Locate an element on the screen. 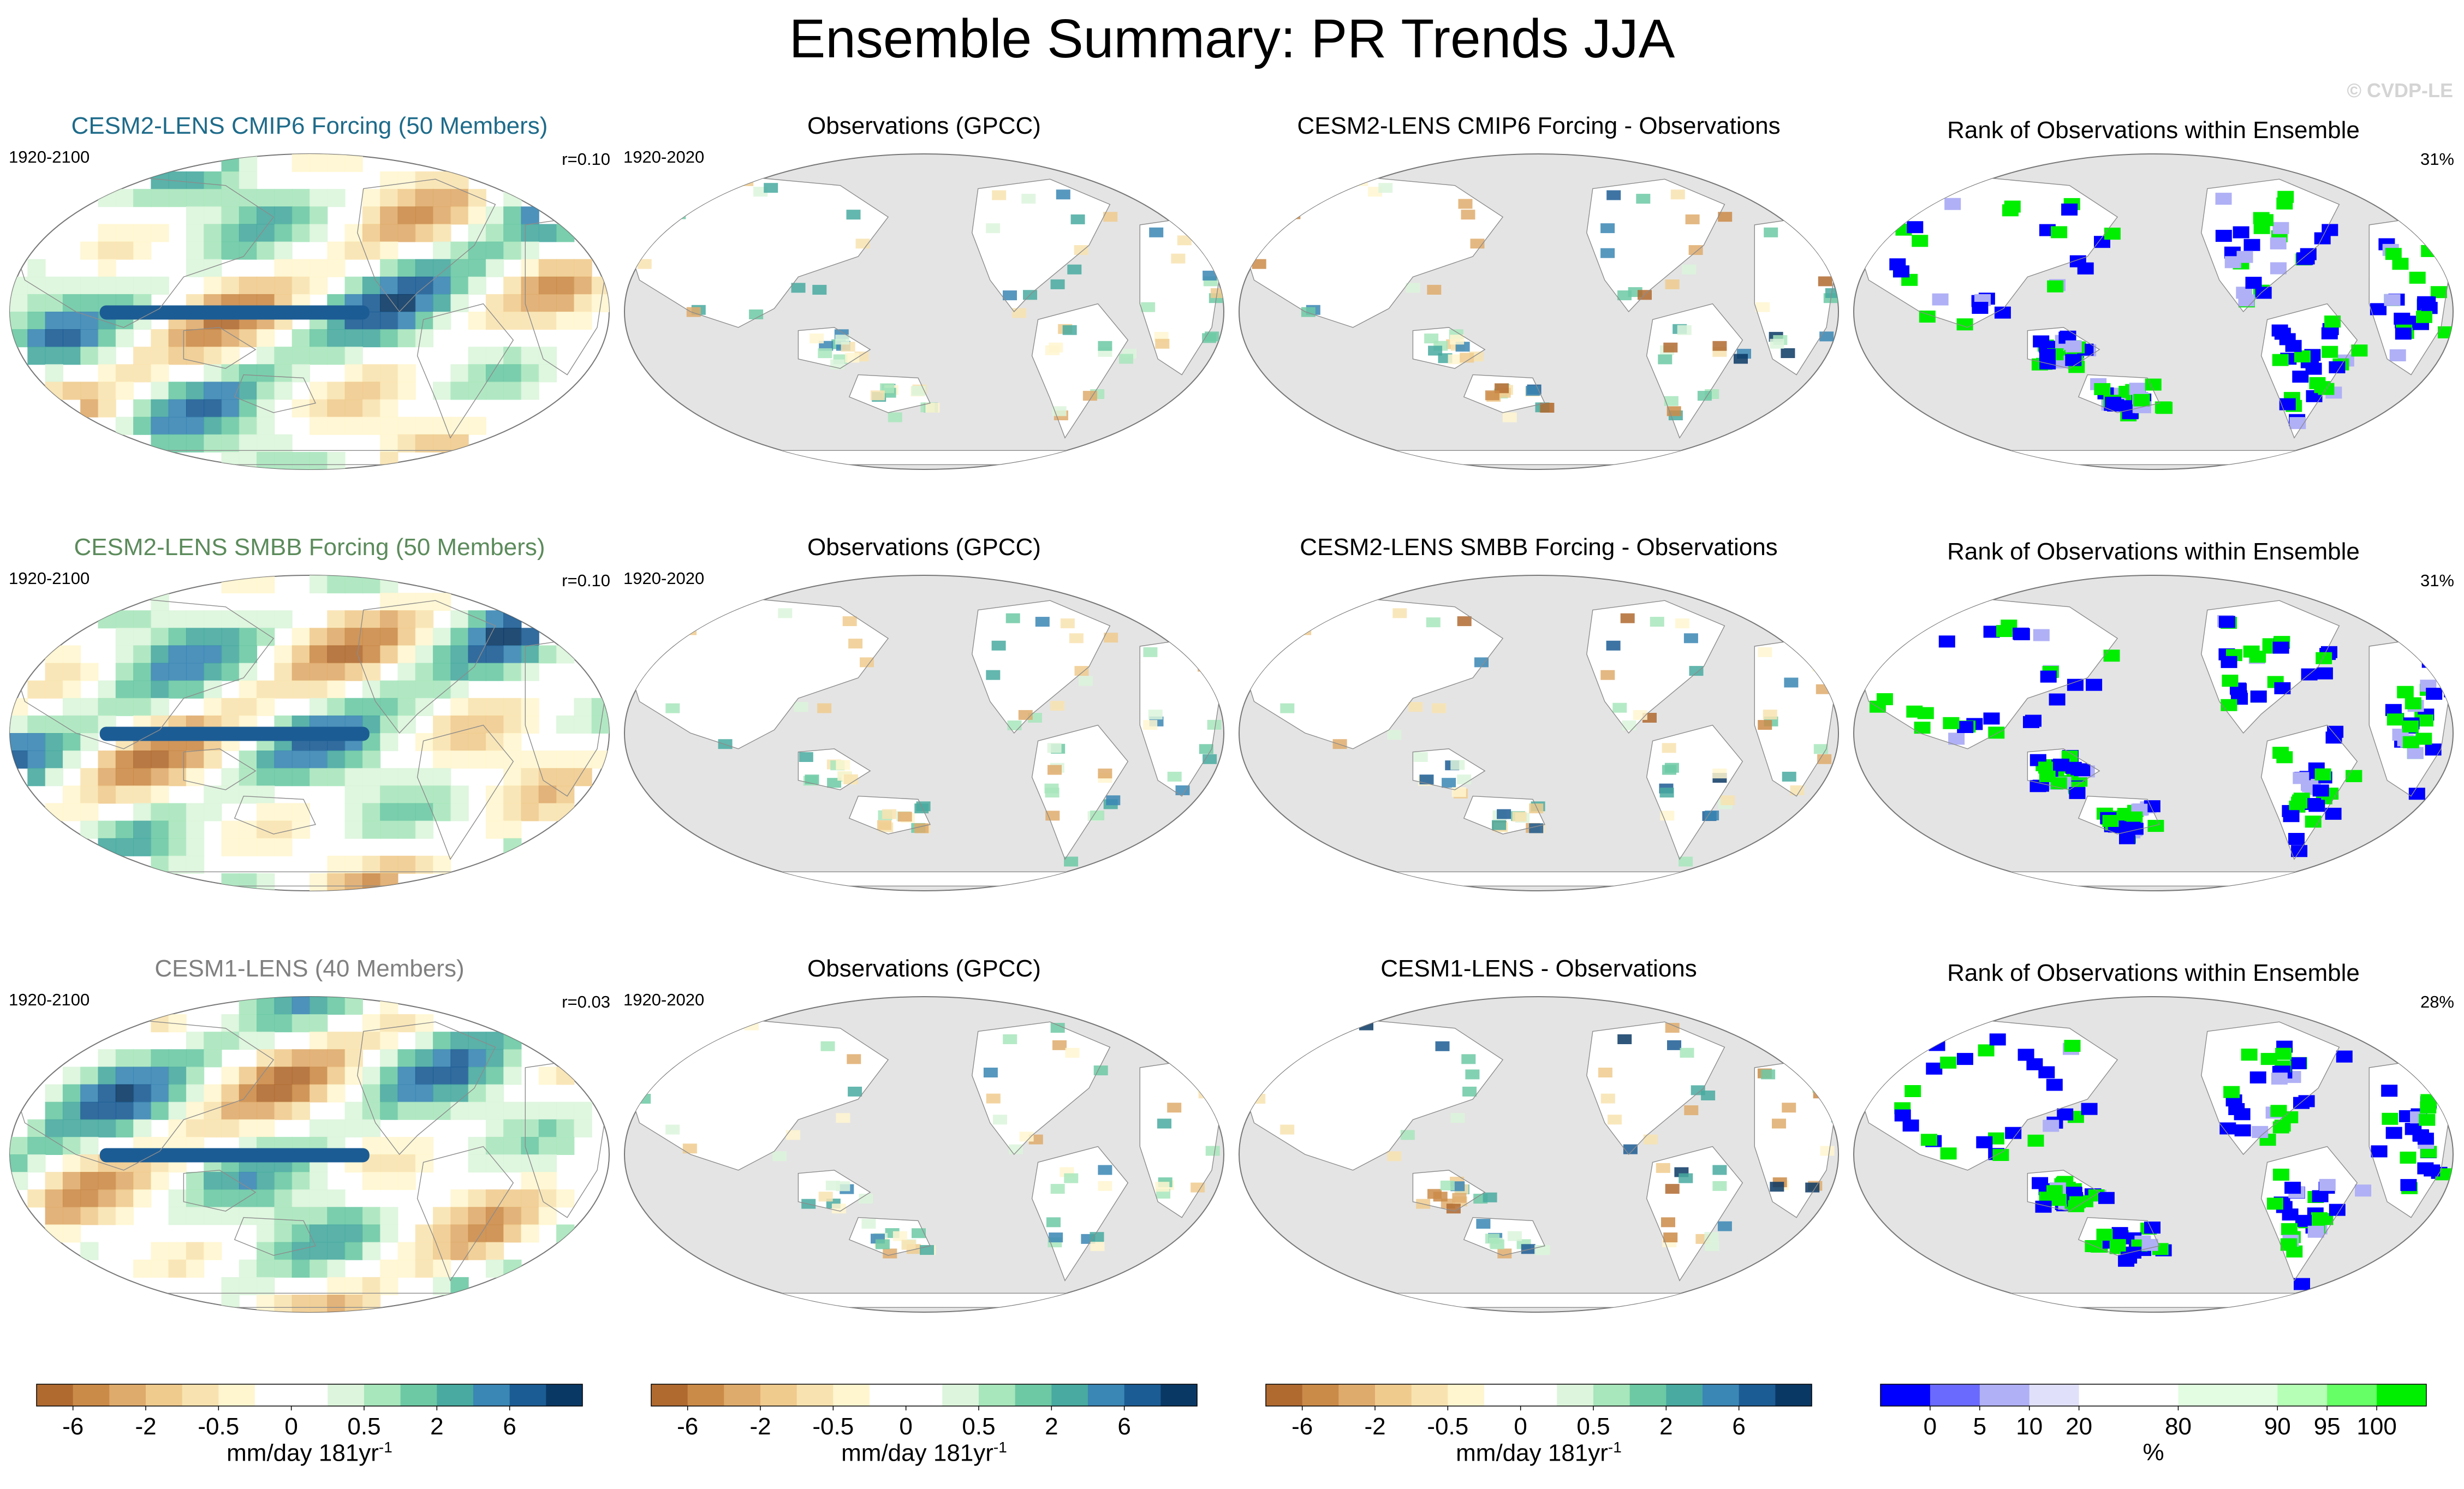 Image resolution: width=2464 pixels, height=1489 pixels. colorbar-units: % is located at coordinates (2153, 1452).